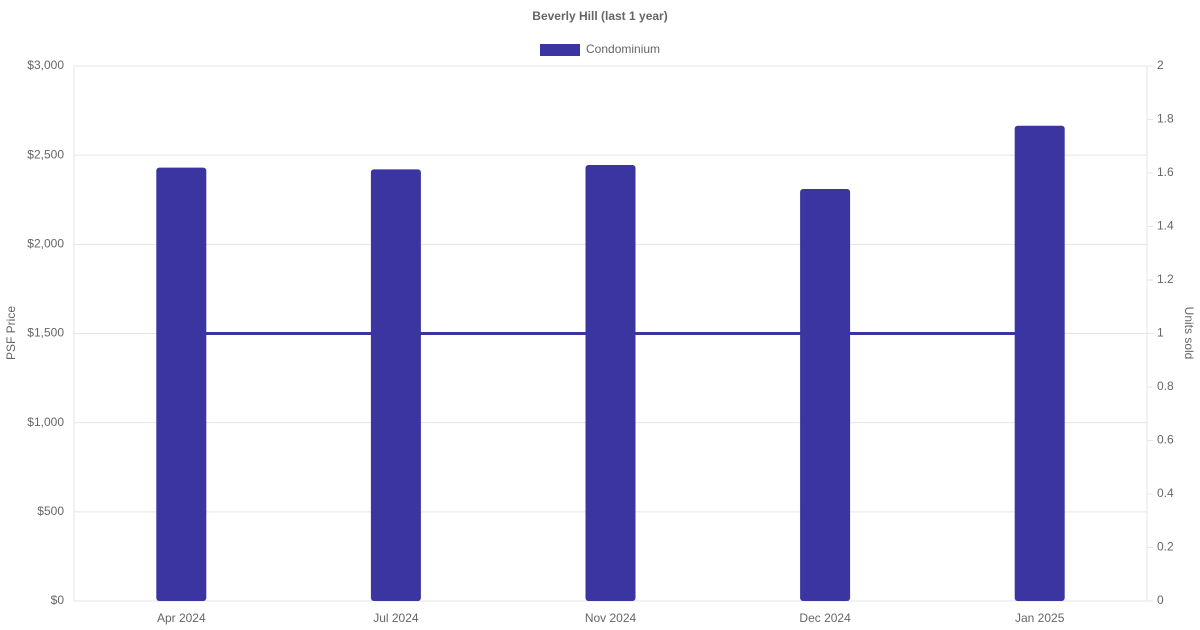 The height and width of the screenshot is (630, 1200). Describe the element at coordinates (50, 511) in the screenshot. I see `y-tick-label: $500` at that location.